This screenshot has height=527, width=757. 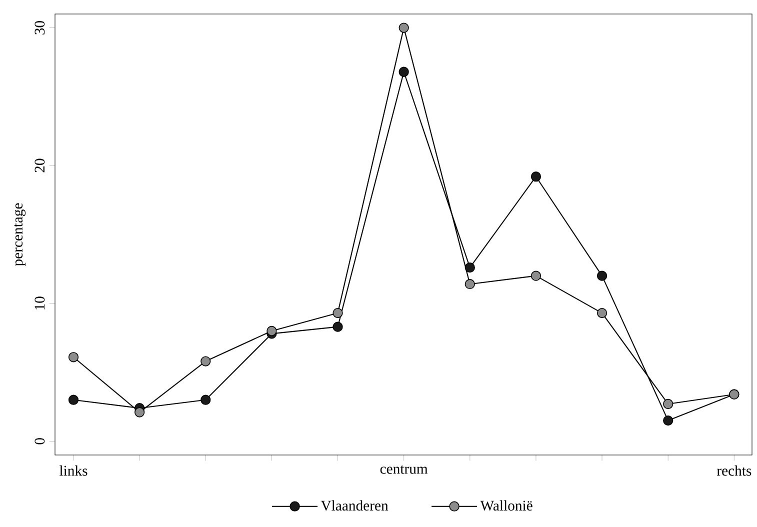 What do you see at coordinates (506, 505) in the screenshot?
I see `legend-label: Wallonië` at bounding box center [506, 505].